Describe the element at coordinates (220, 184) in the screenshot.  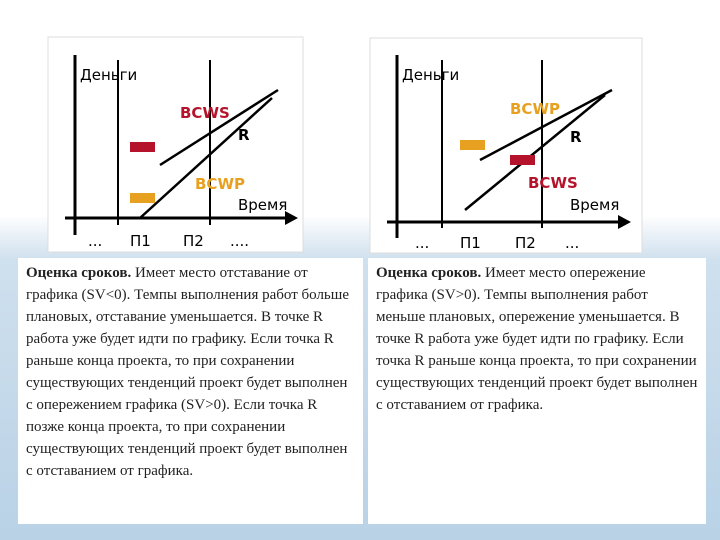
I see `lower-label: BCWP` at that location.